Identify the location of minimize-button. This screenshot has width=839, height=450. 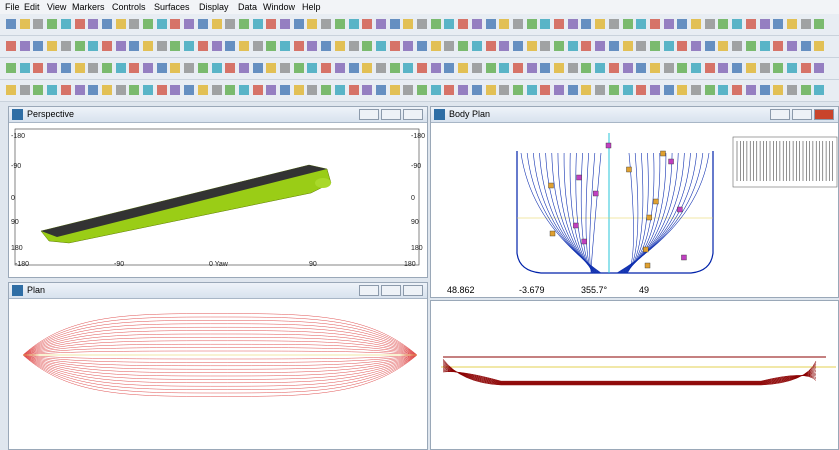
(369, 114).